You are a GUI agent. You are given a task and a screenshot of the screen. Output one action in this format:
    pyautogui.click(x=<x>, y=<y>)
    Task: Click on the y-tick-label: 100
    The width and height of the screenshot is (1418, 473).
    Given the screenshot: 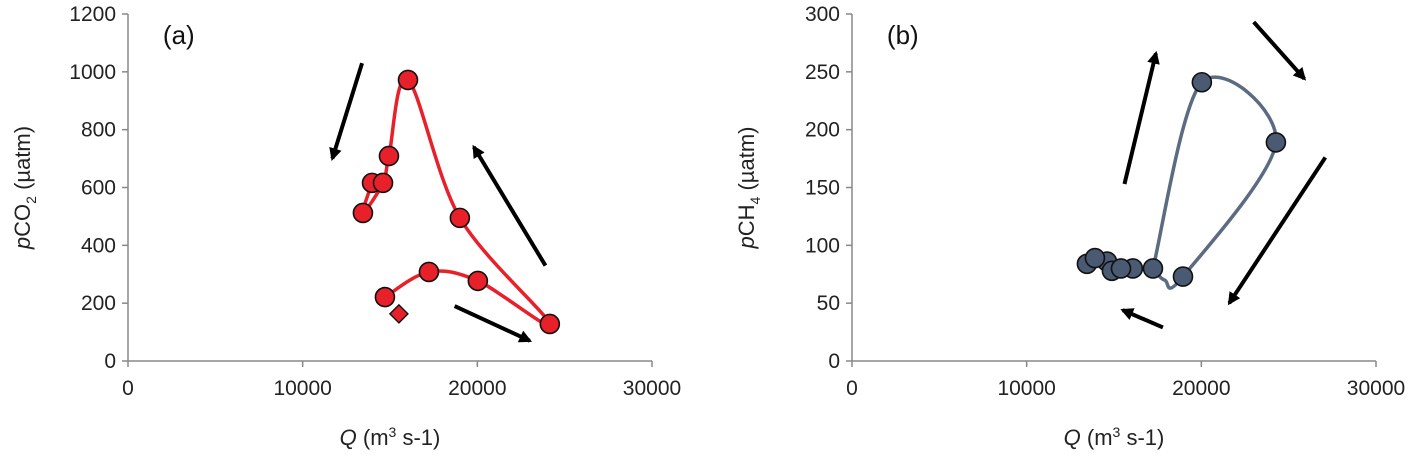 What is the action you would take?
    pyautogui.click(x=822, y=245)
    